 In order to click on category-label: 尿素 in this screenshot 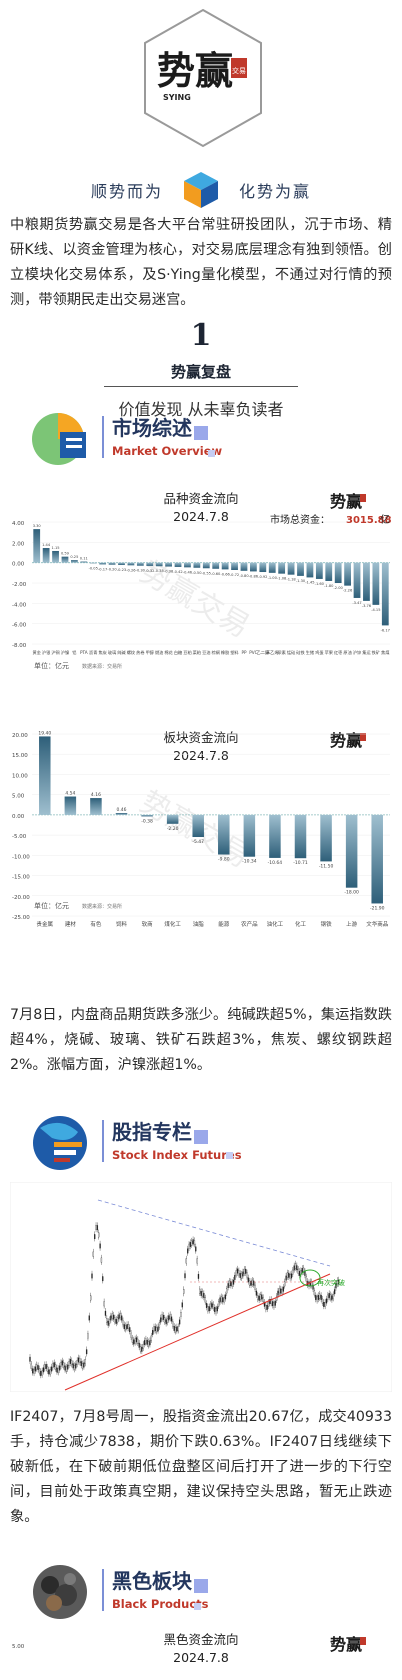, I will do `click(281, 652)`.